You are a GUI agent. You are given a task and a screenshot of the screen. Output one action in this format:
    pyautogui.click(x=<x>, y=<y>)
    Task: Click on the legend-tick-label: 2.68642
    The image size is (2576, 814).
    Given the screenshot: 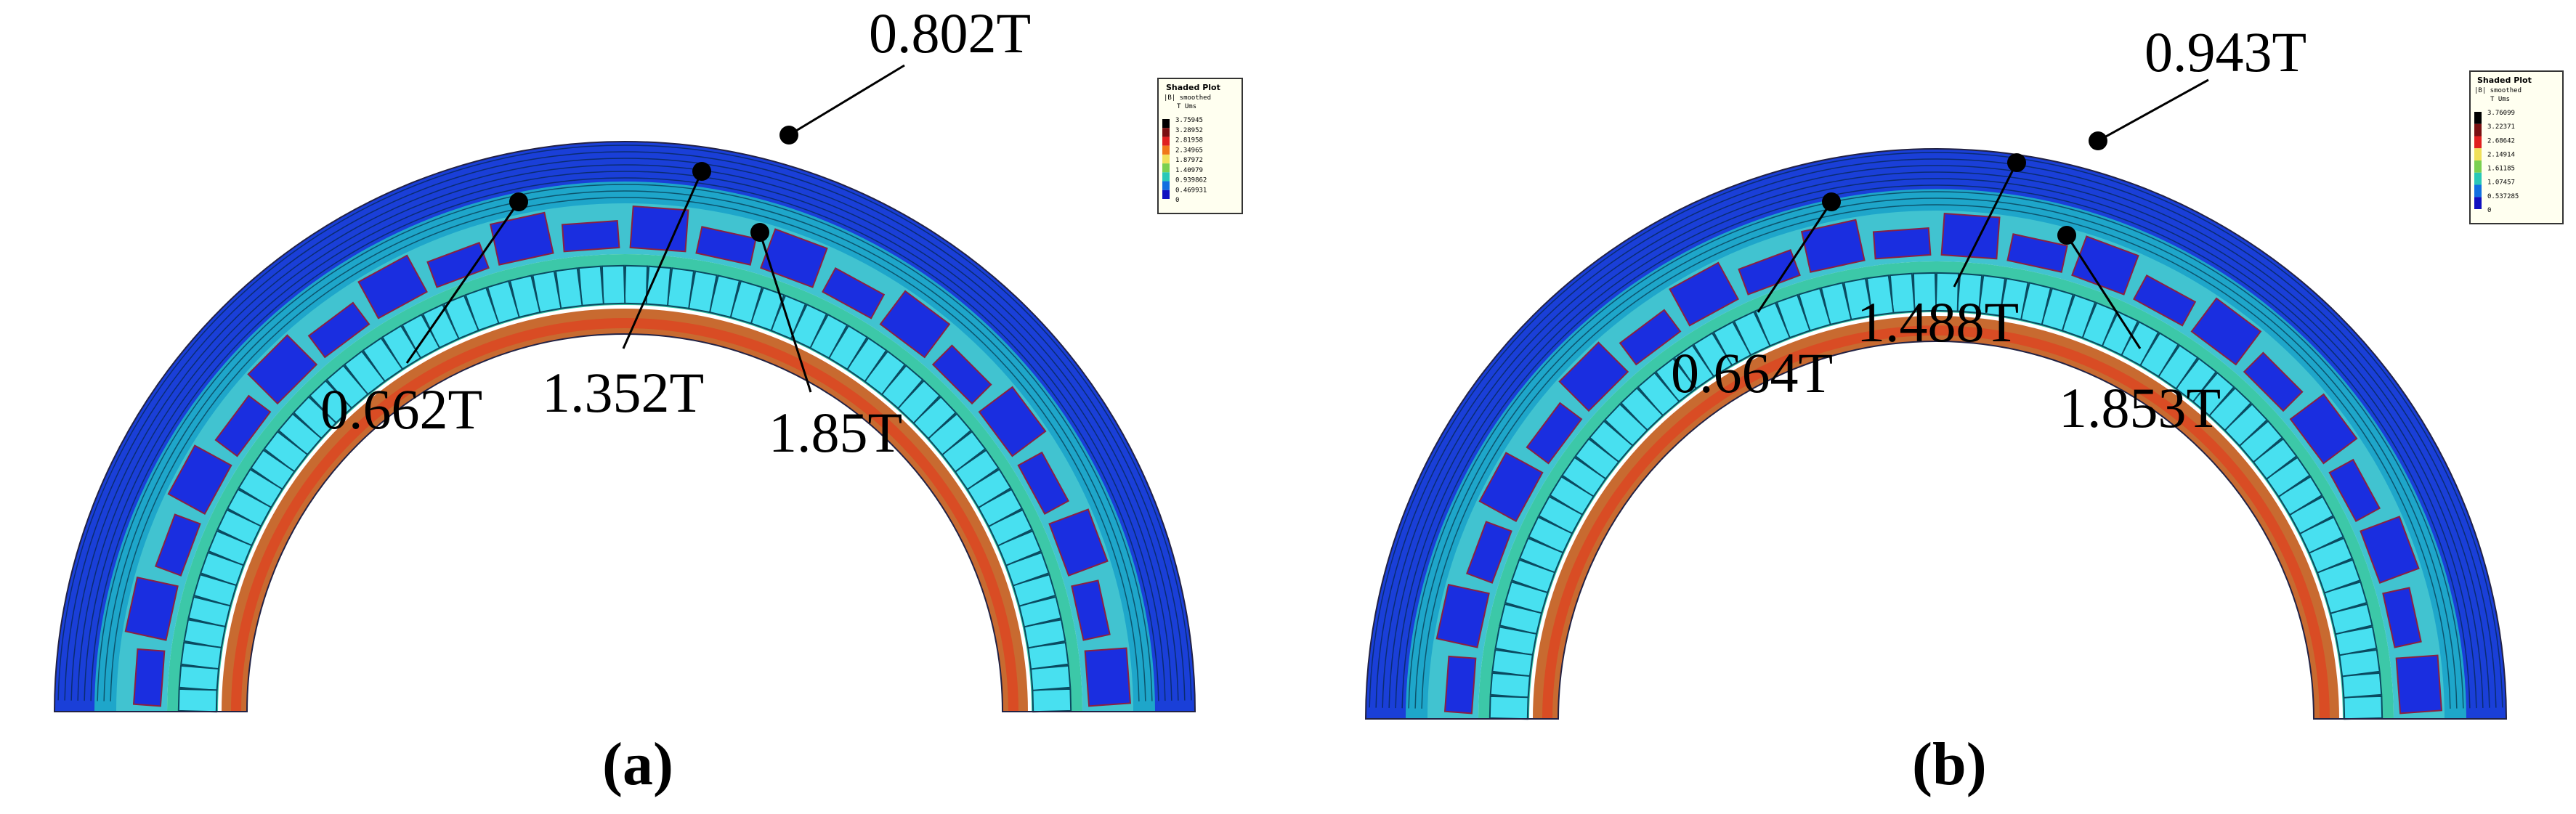 What is the action you would take?
    pyautogui.click(x=2501, y=141)
    